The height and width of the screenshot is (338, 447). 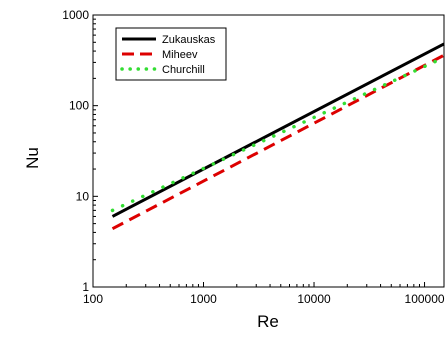 I want to click on x-tick-label: 10000, so click(x=314, y=299).